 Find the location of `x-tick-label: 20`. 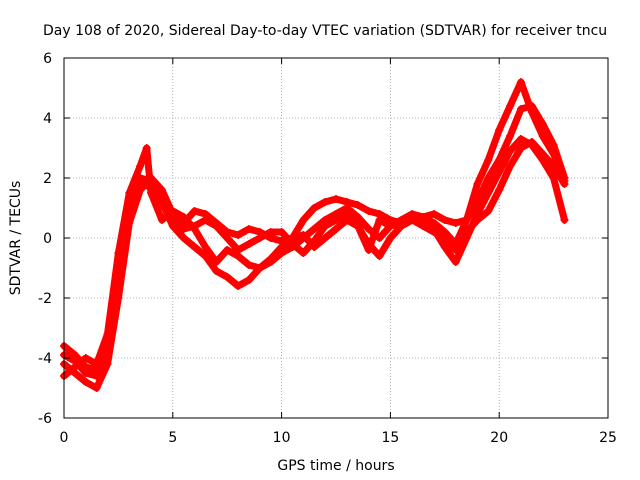

x-tick-label: 20 is located at coordinates (499, 438).